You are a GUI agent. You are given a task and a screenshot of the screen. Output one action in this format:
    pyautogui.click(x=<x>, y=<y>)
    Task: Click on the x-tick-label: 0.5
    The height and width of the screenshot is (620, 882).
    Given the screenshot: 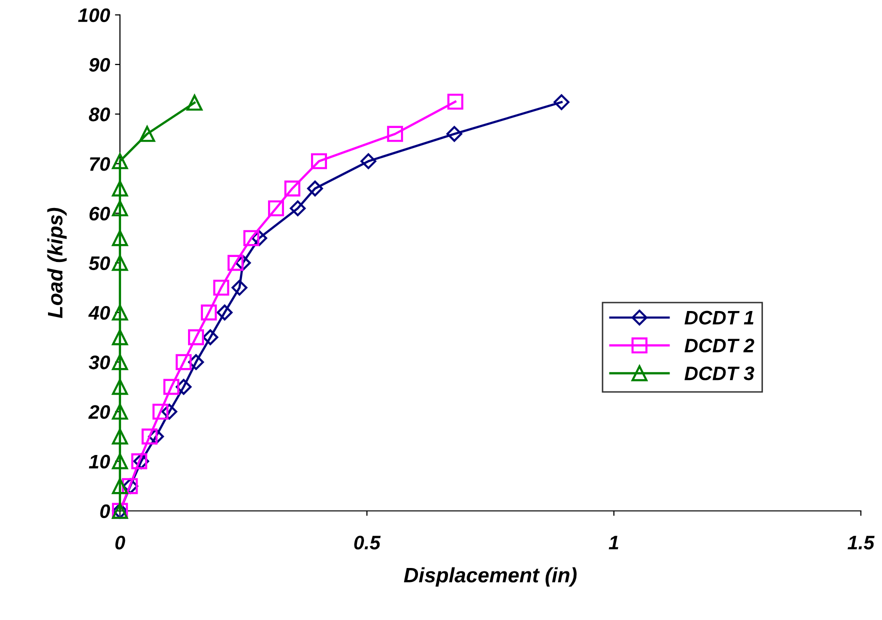 What is the action you would take?
    pyautogui.click(x=367, y=543)
    